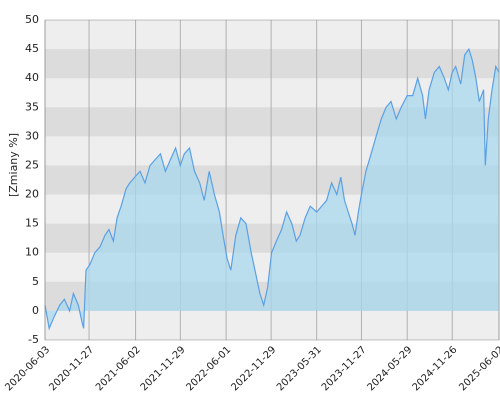  I want to click on y-tick-label: 35, so click(32, 106).